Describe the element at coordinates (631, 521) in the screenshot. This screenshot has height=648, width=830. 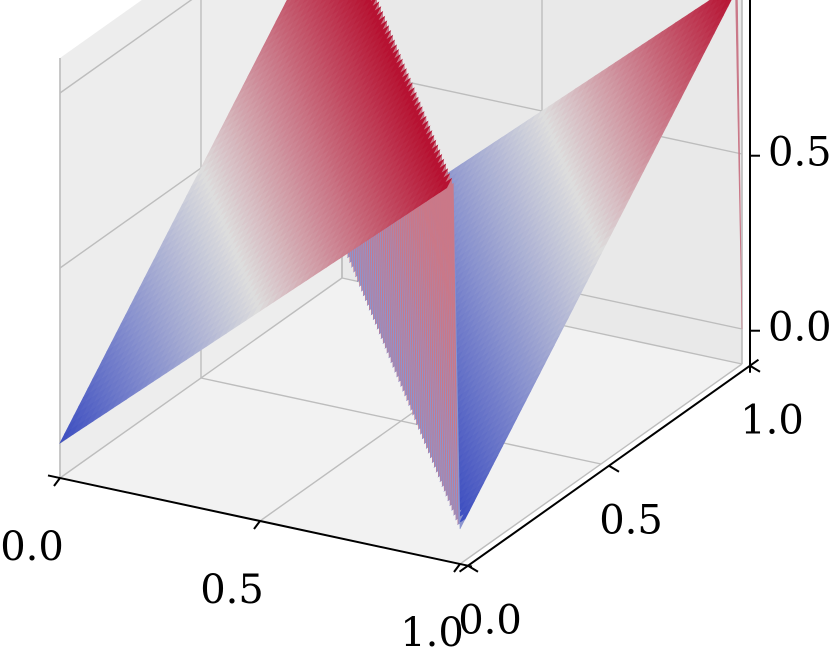
I see `y-tick-label-1: 0.5` at that location.